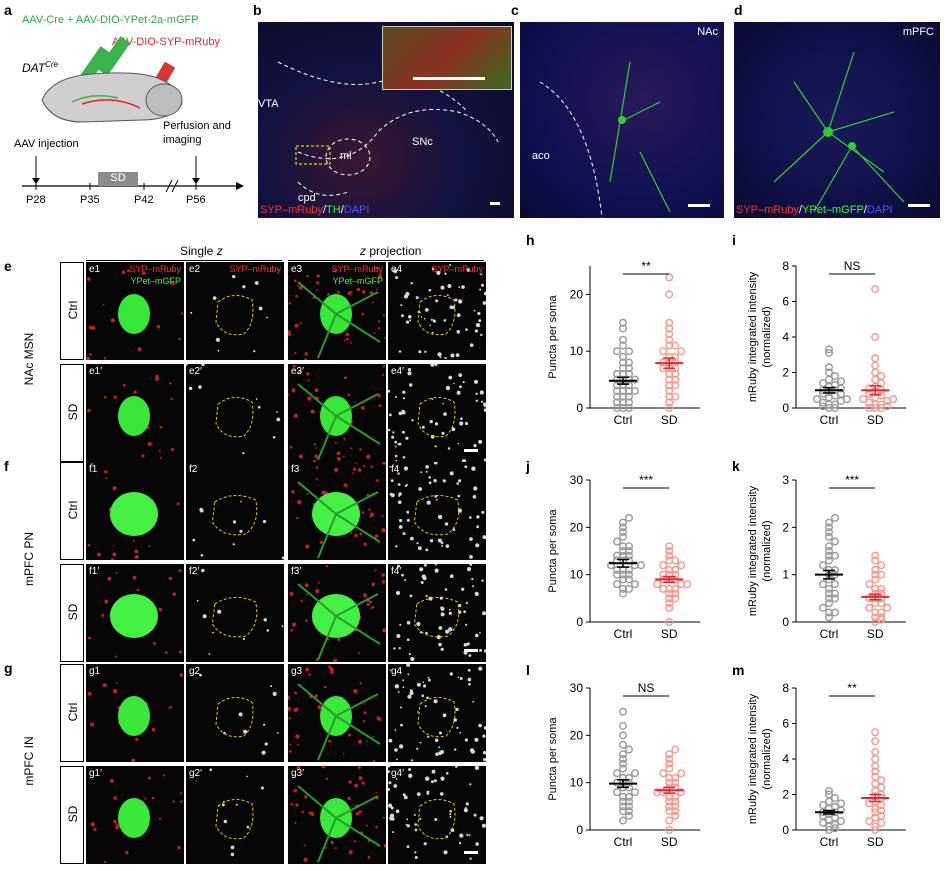 The image size is (948, 871). Describe the element at coordinates (134, 716) in the screenshot. I see `soma-cell` at that location.